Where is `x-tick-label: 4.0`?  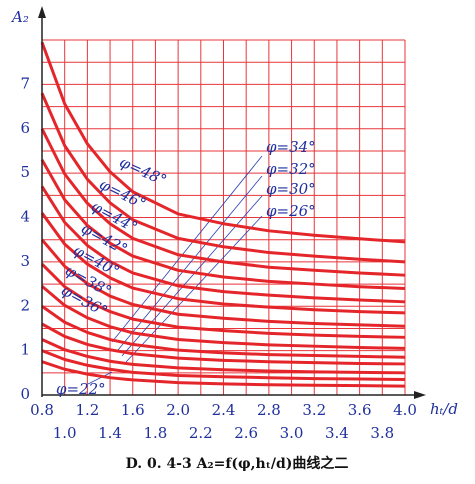 x-tick-label: 4.0 is located at coordinates (405, 410).